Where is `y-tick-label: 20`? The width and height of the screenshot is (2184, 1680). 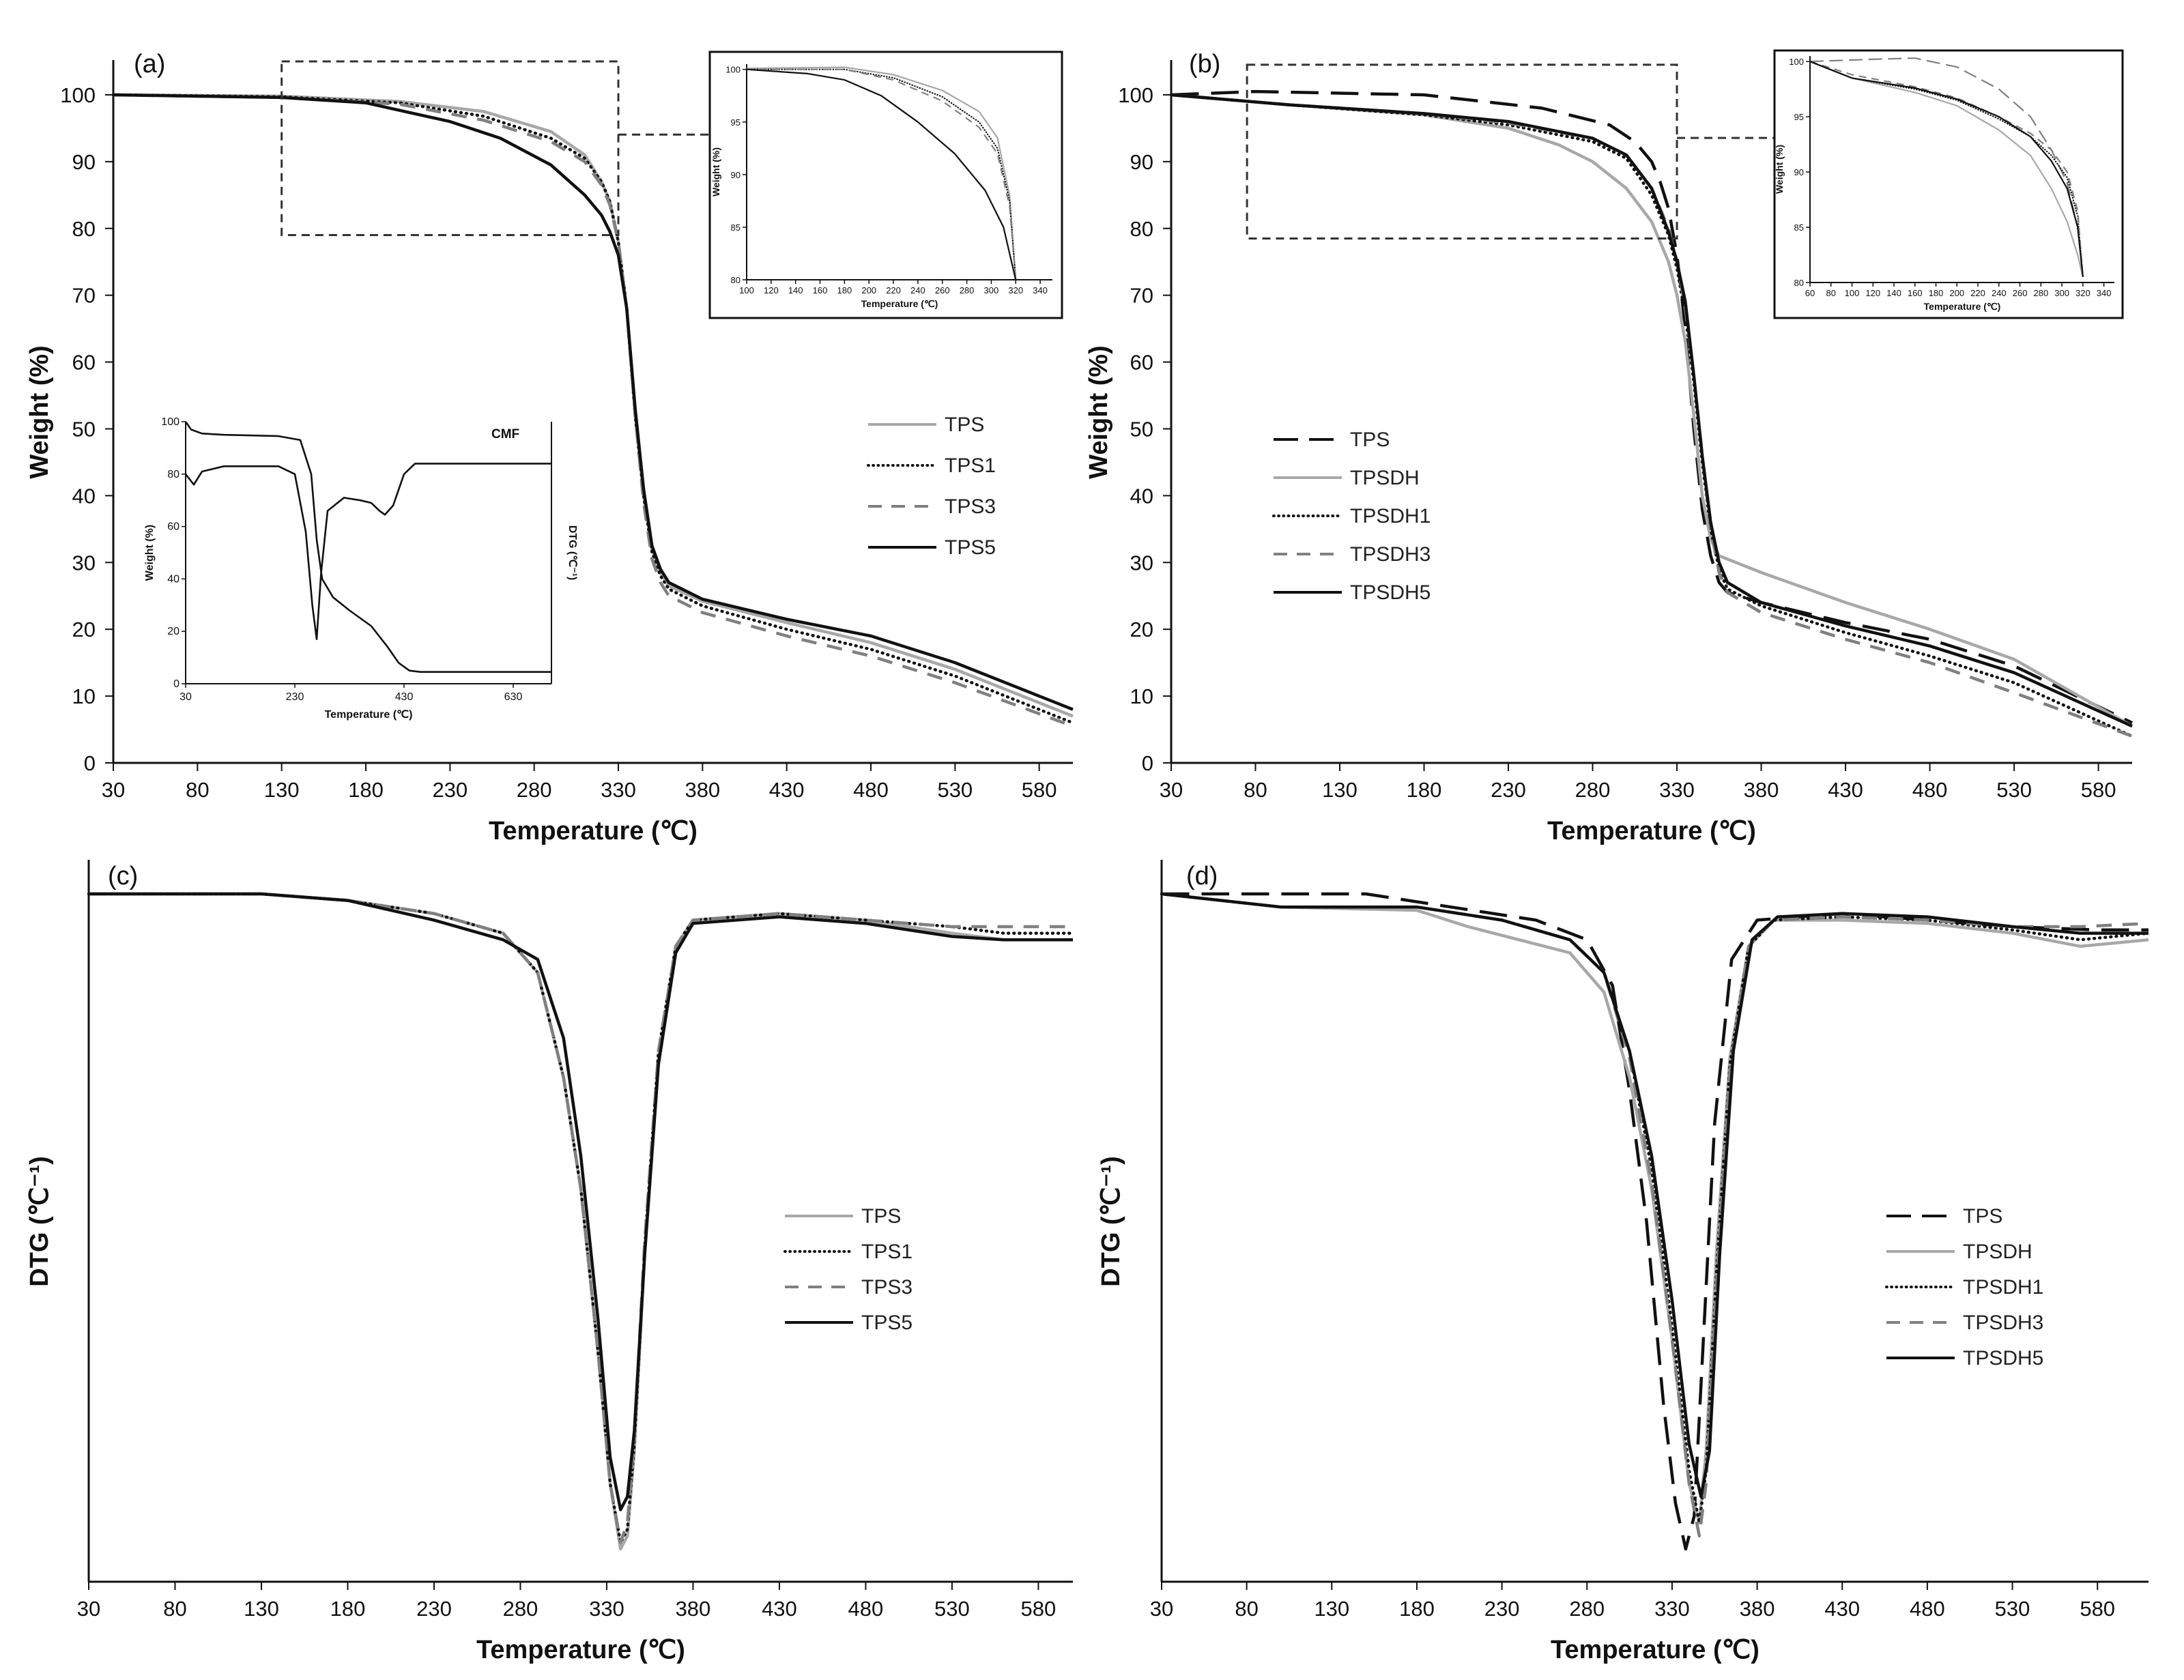 y-tick-label: 20 is located at coordinates (84, 629).